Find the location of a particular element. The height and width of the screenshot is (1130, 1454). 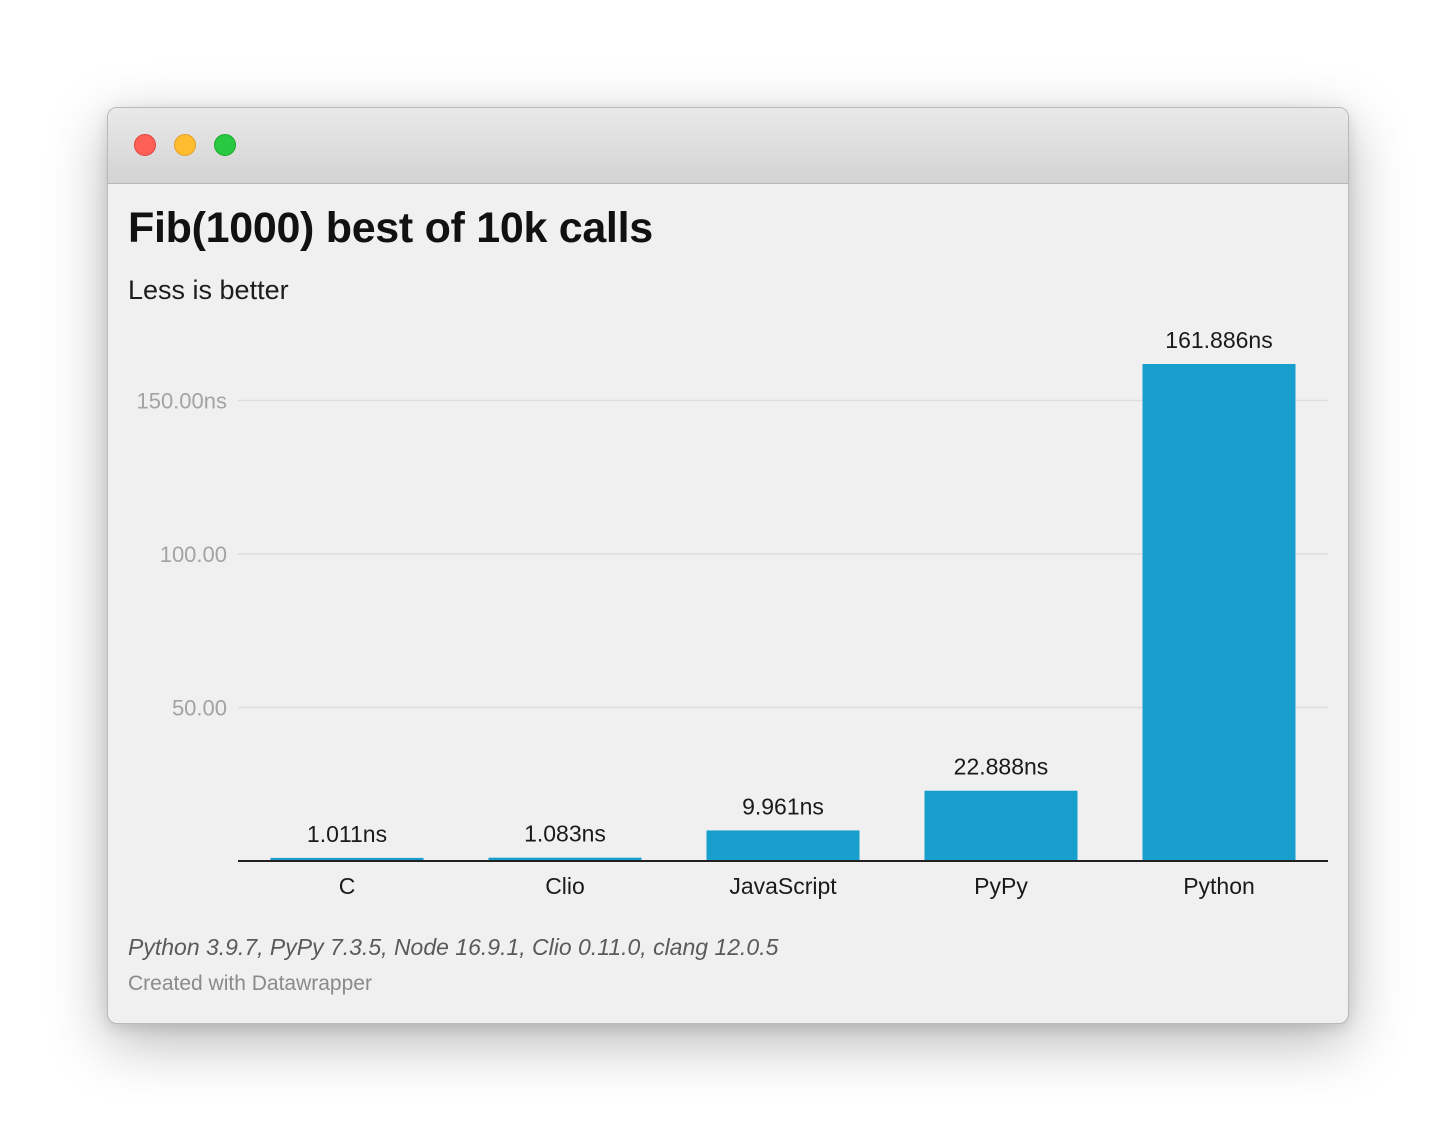

data-label: 161.886ns is located at coordinates (1218, 340).